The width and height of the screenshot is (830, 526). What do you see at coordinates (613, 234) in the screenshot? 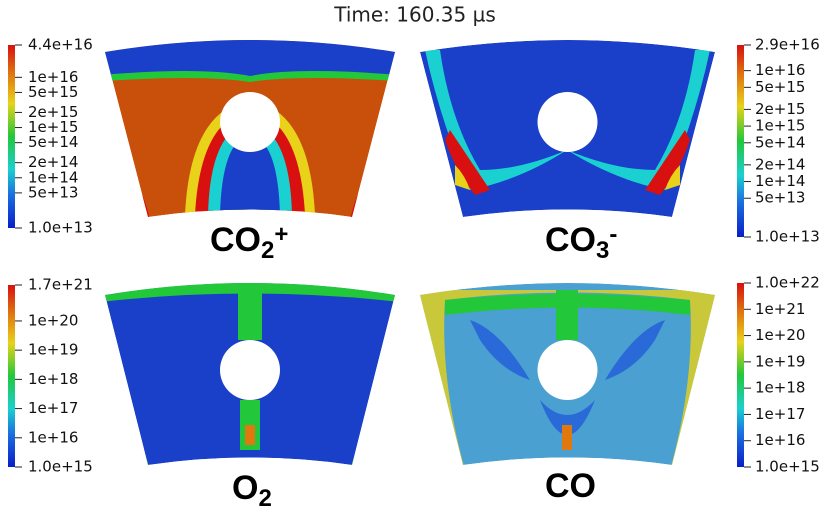
I see `label-sup: -` at bounding box center [613, 234].